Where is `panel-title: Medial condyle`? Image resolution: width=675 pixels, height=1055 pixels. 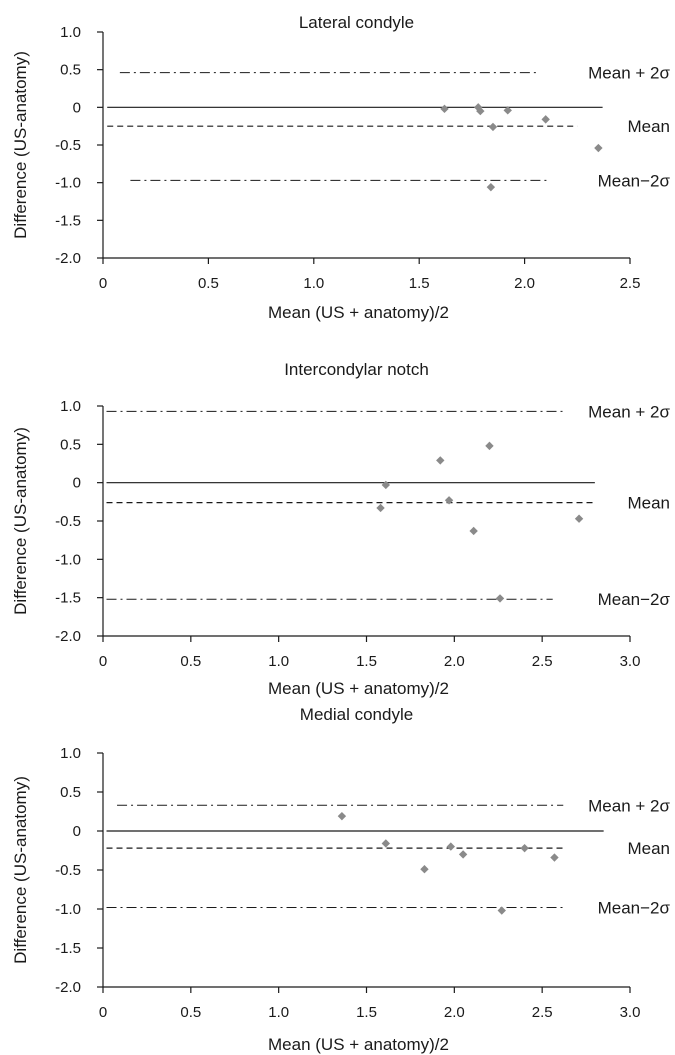 panel-title: Medial condyle is located at coordinates (356, 714).